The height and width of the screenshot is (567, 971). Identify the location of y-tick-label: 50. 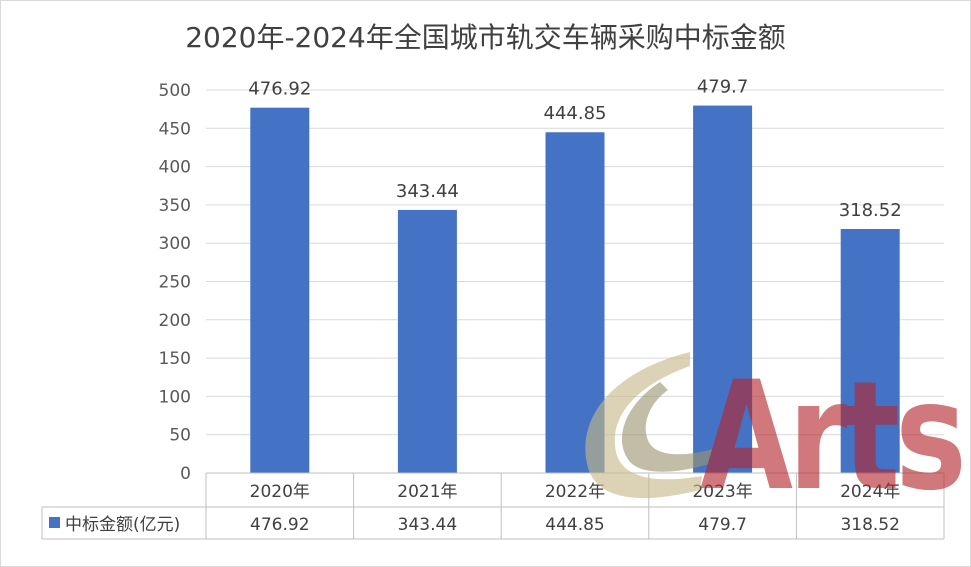
(180, 436).